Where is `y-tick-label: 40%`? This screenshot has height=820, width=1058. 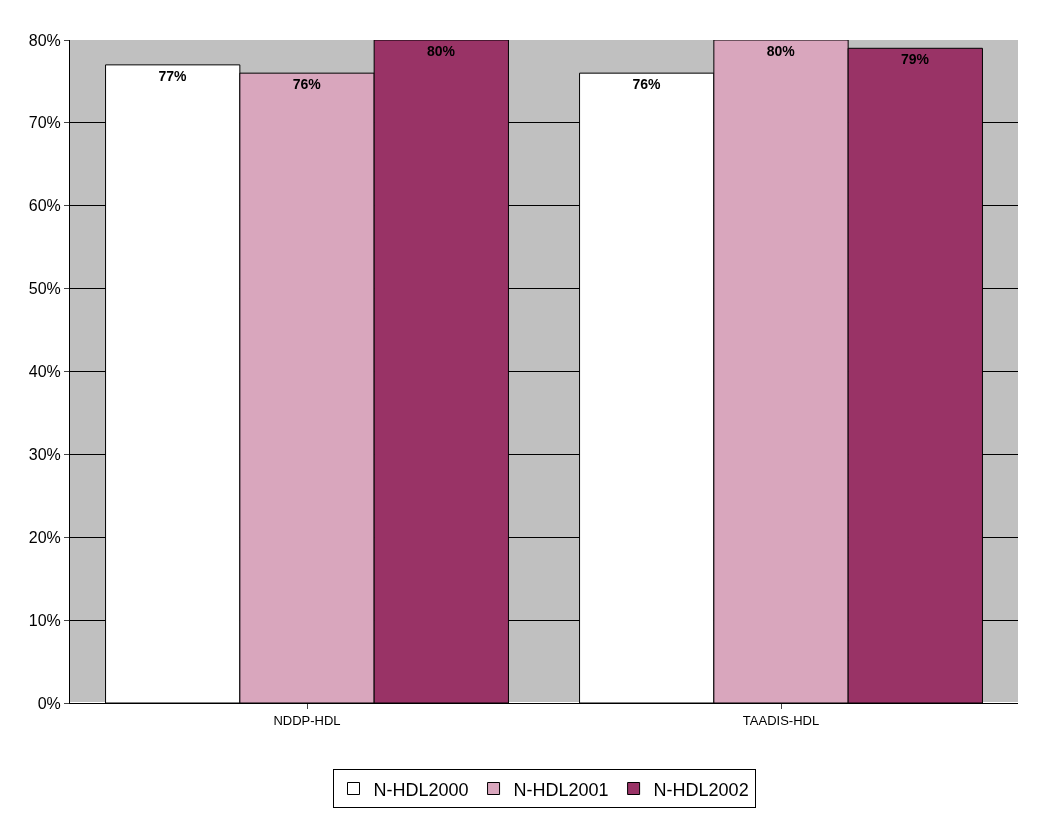 y-tick-label: 40% is located at coordinates (44, 372).